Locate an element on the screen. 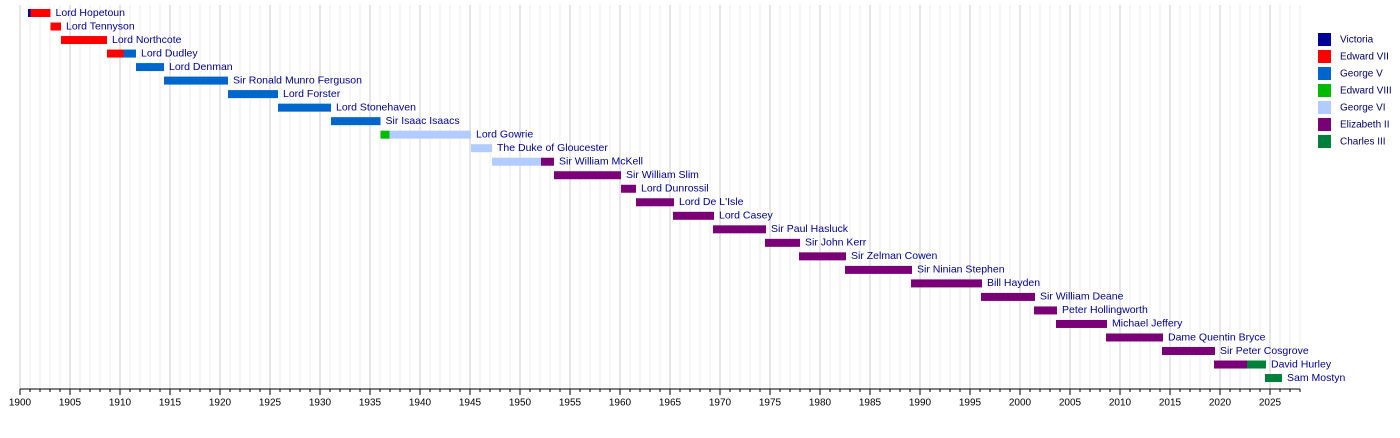 Image resolution: width=1400 pixels, height=438 pixels. legend-label: George V is located at coordinates (1361, 74).